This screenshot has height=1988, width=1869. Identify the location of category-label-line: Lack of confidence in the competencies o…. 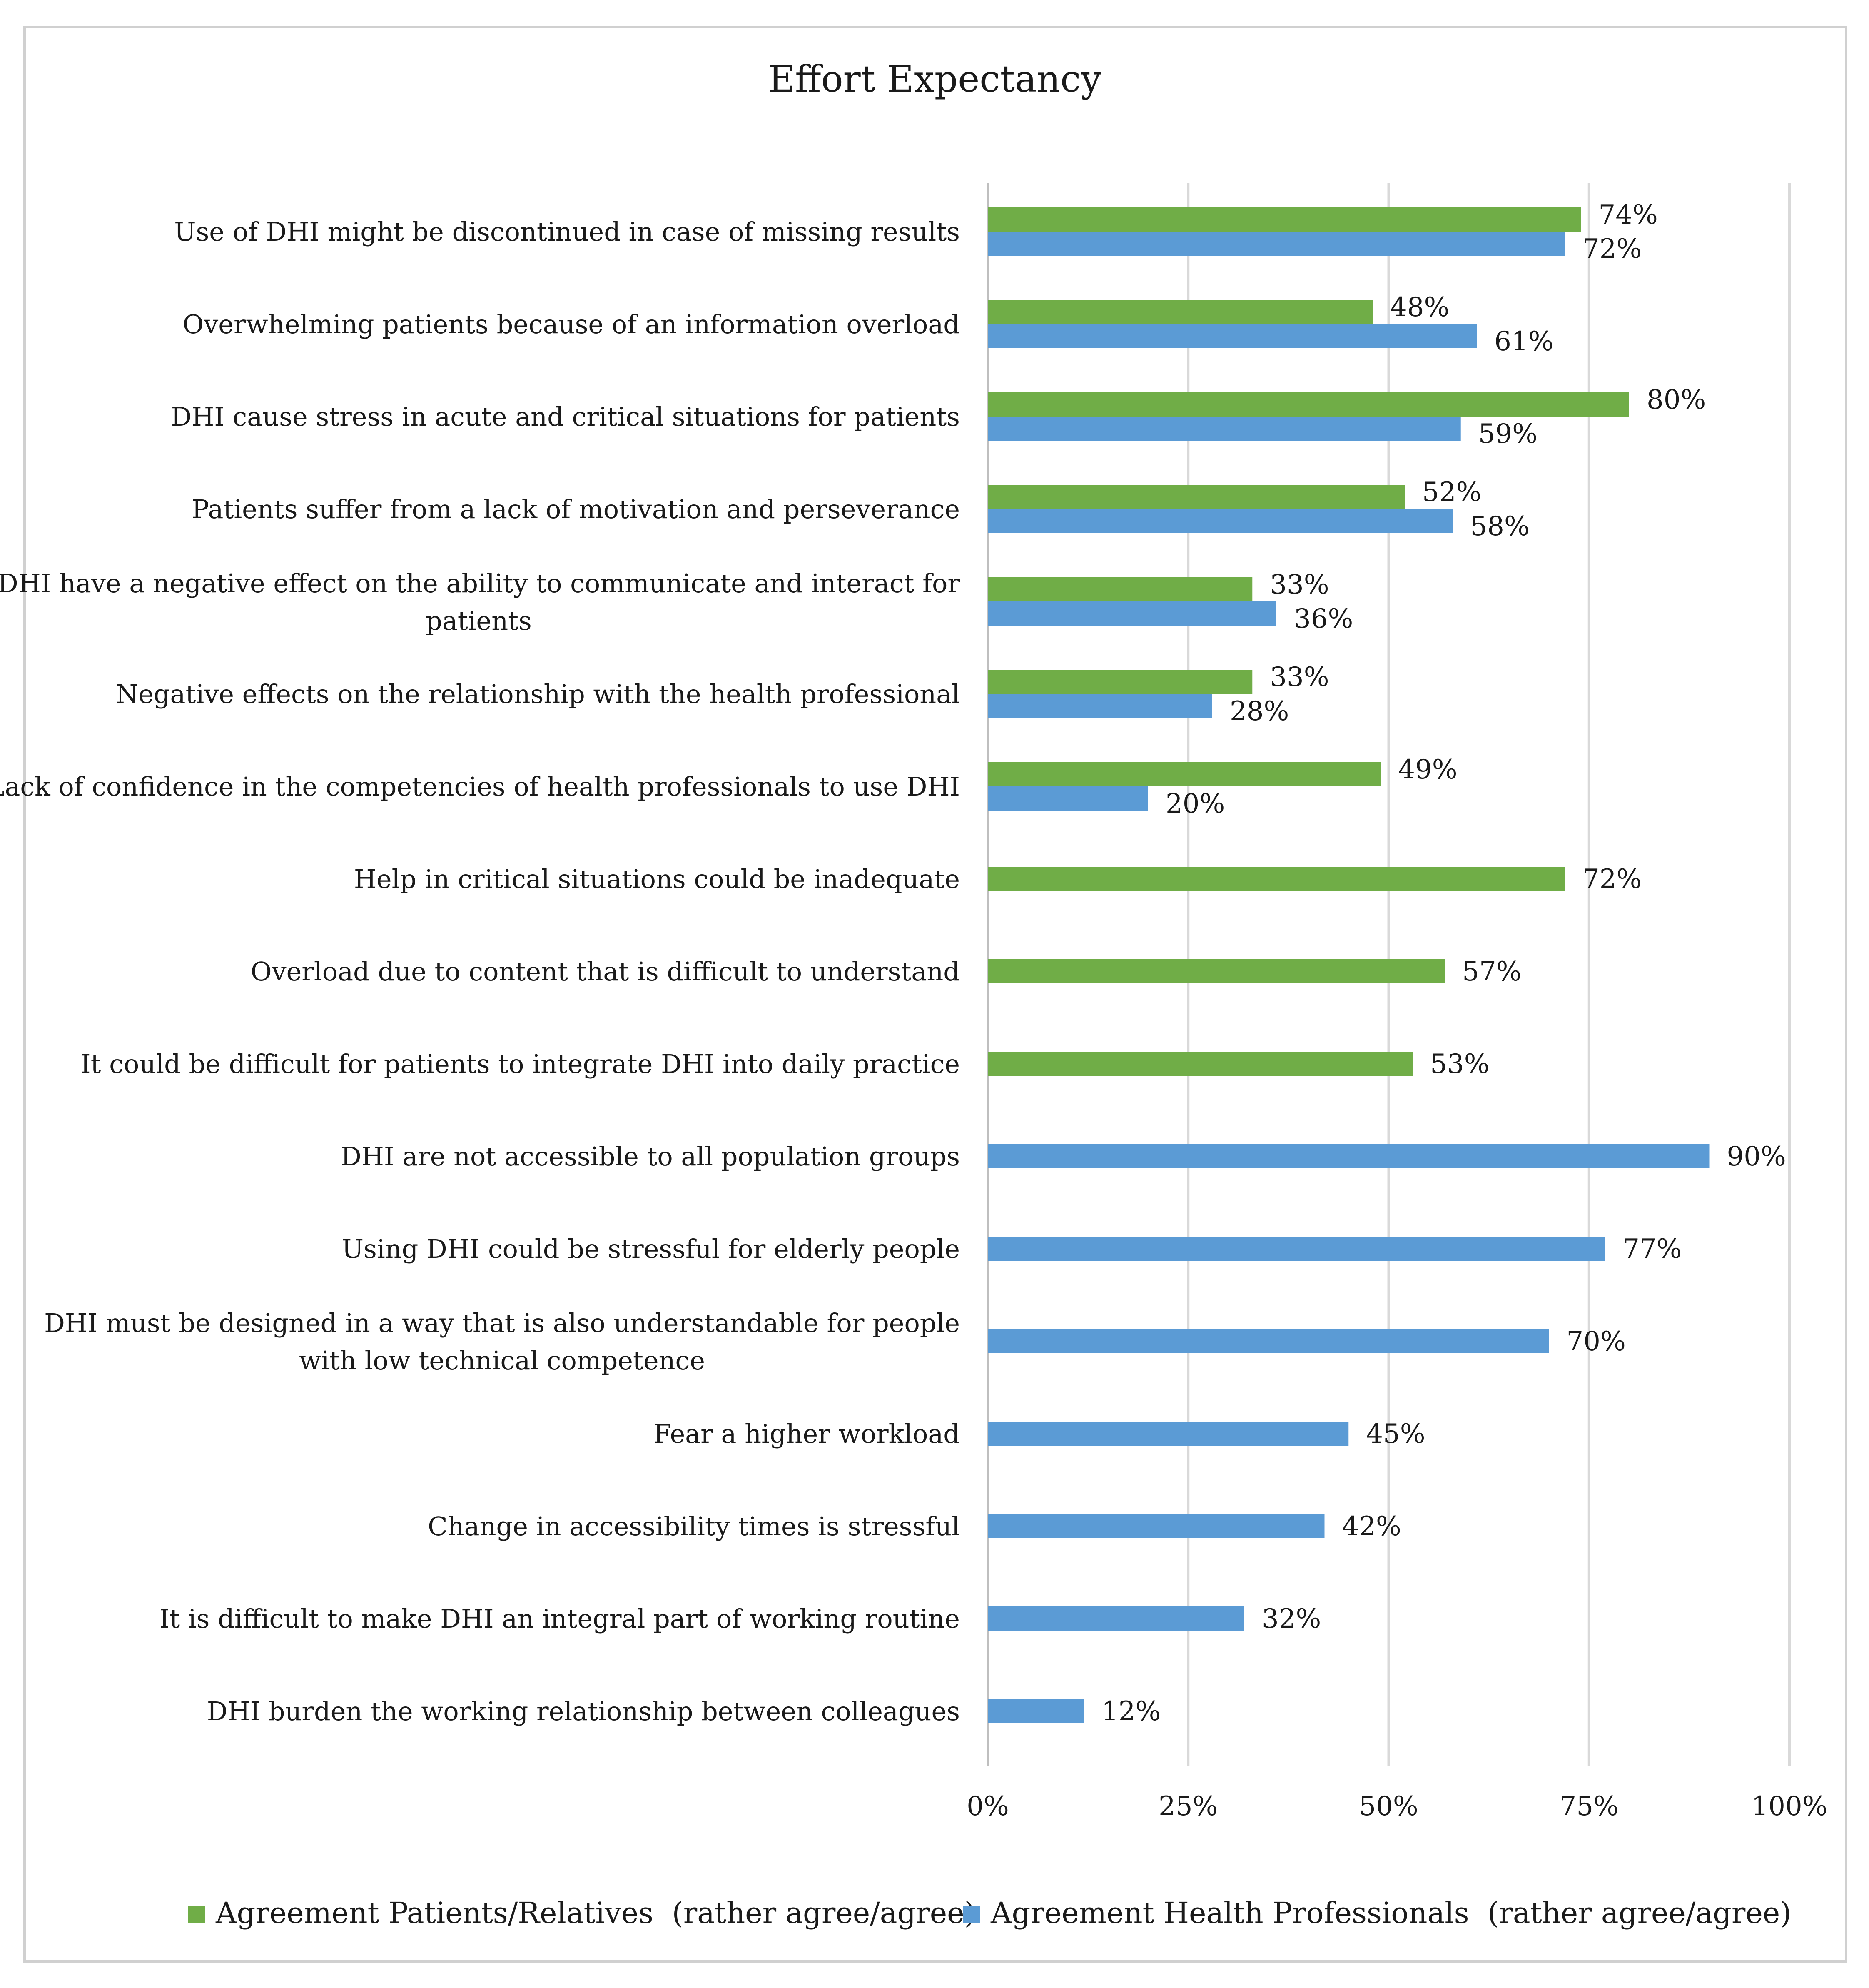
(480, 786).